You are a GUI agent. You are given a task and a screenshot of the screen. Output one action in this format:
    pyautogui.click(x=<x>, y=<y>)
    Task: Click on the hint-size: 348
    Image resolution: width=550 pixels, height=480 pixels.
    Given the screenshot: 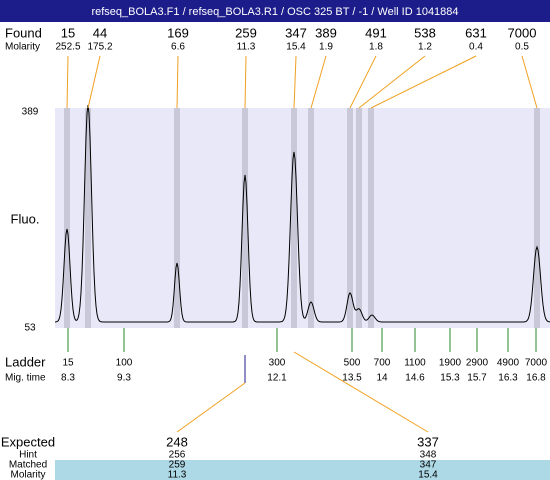 What is the action you would take?
    pyautogui.click(x=428, y=455)
    